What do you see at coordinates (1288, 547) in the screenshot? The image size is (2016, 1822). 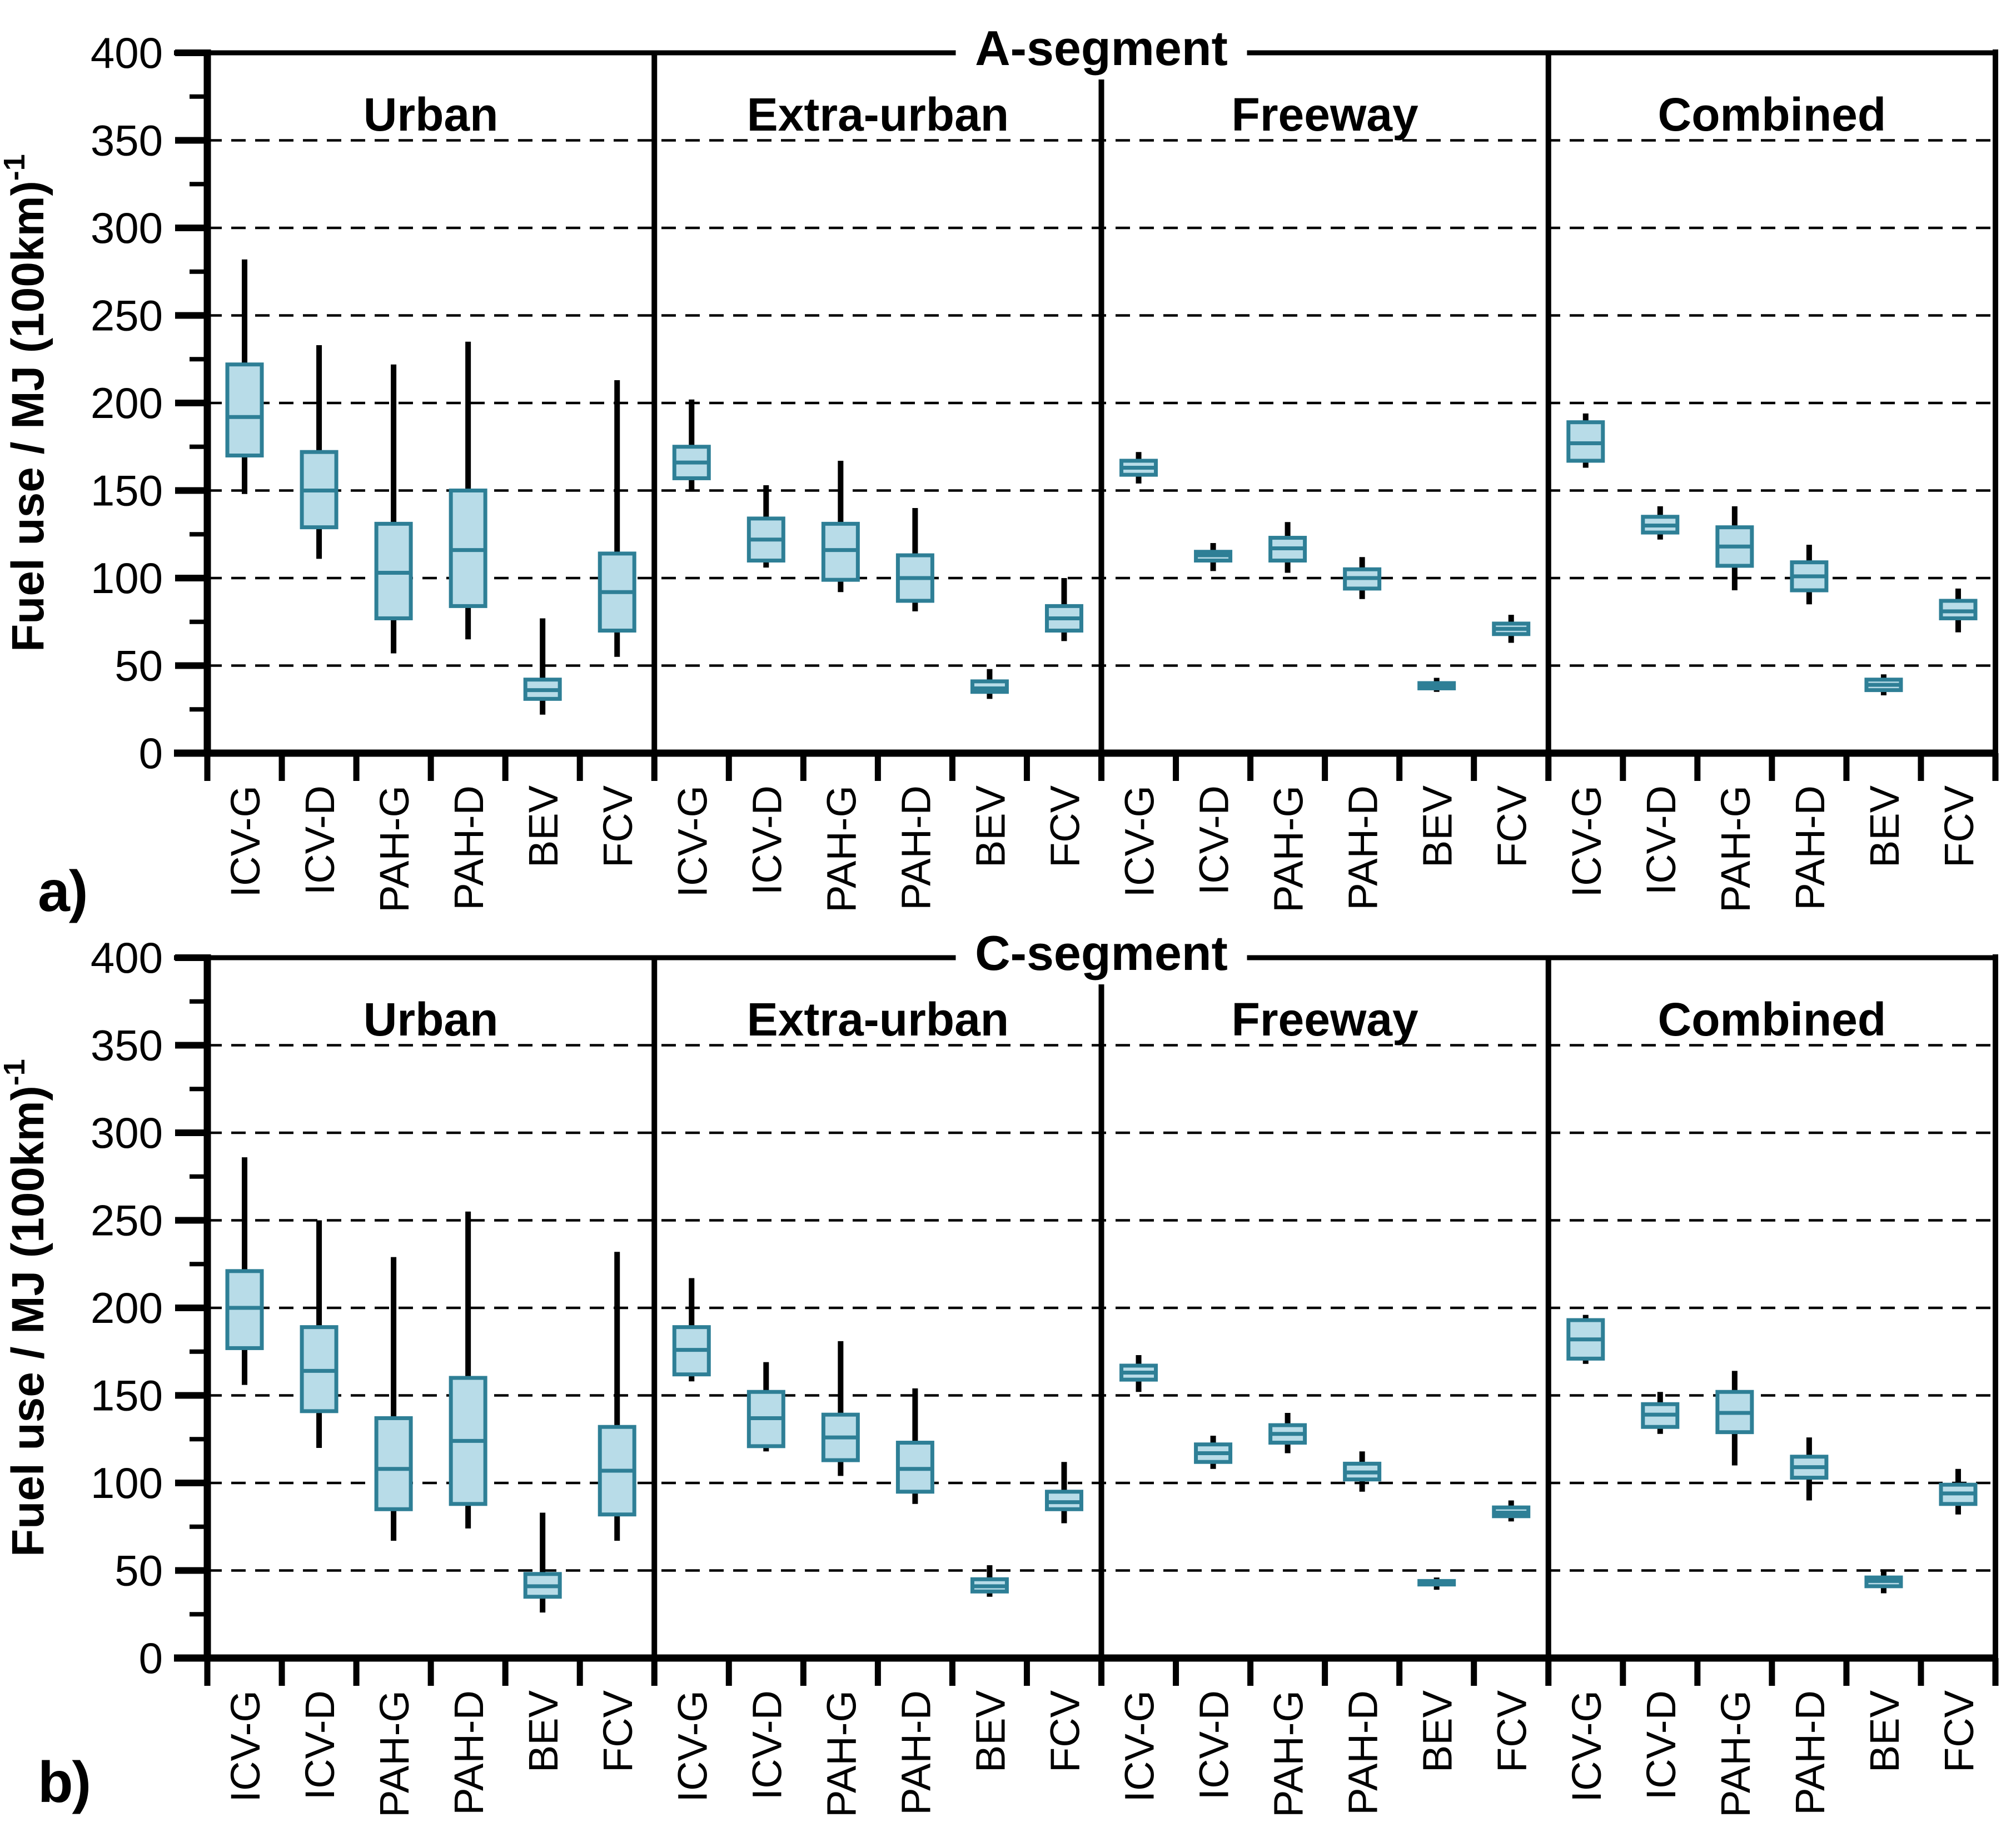 I see `box-Freeway-PAH-G` at bounding box center [1288, 547].